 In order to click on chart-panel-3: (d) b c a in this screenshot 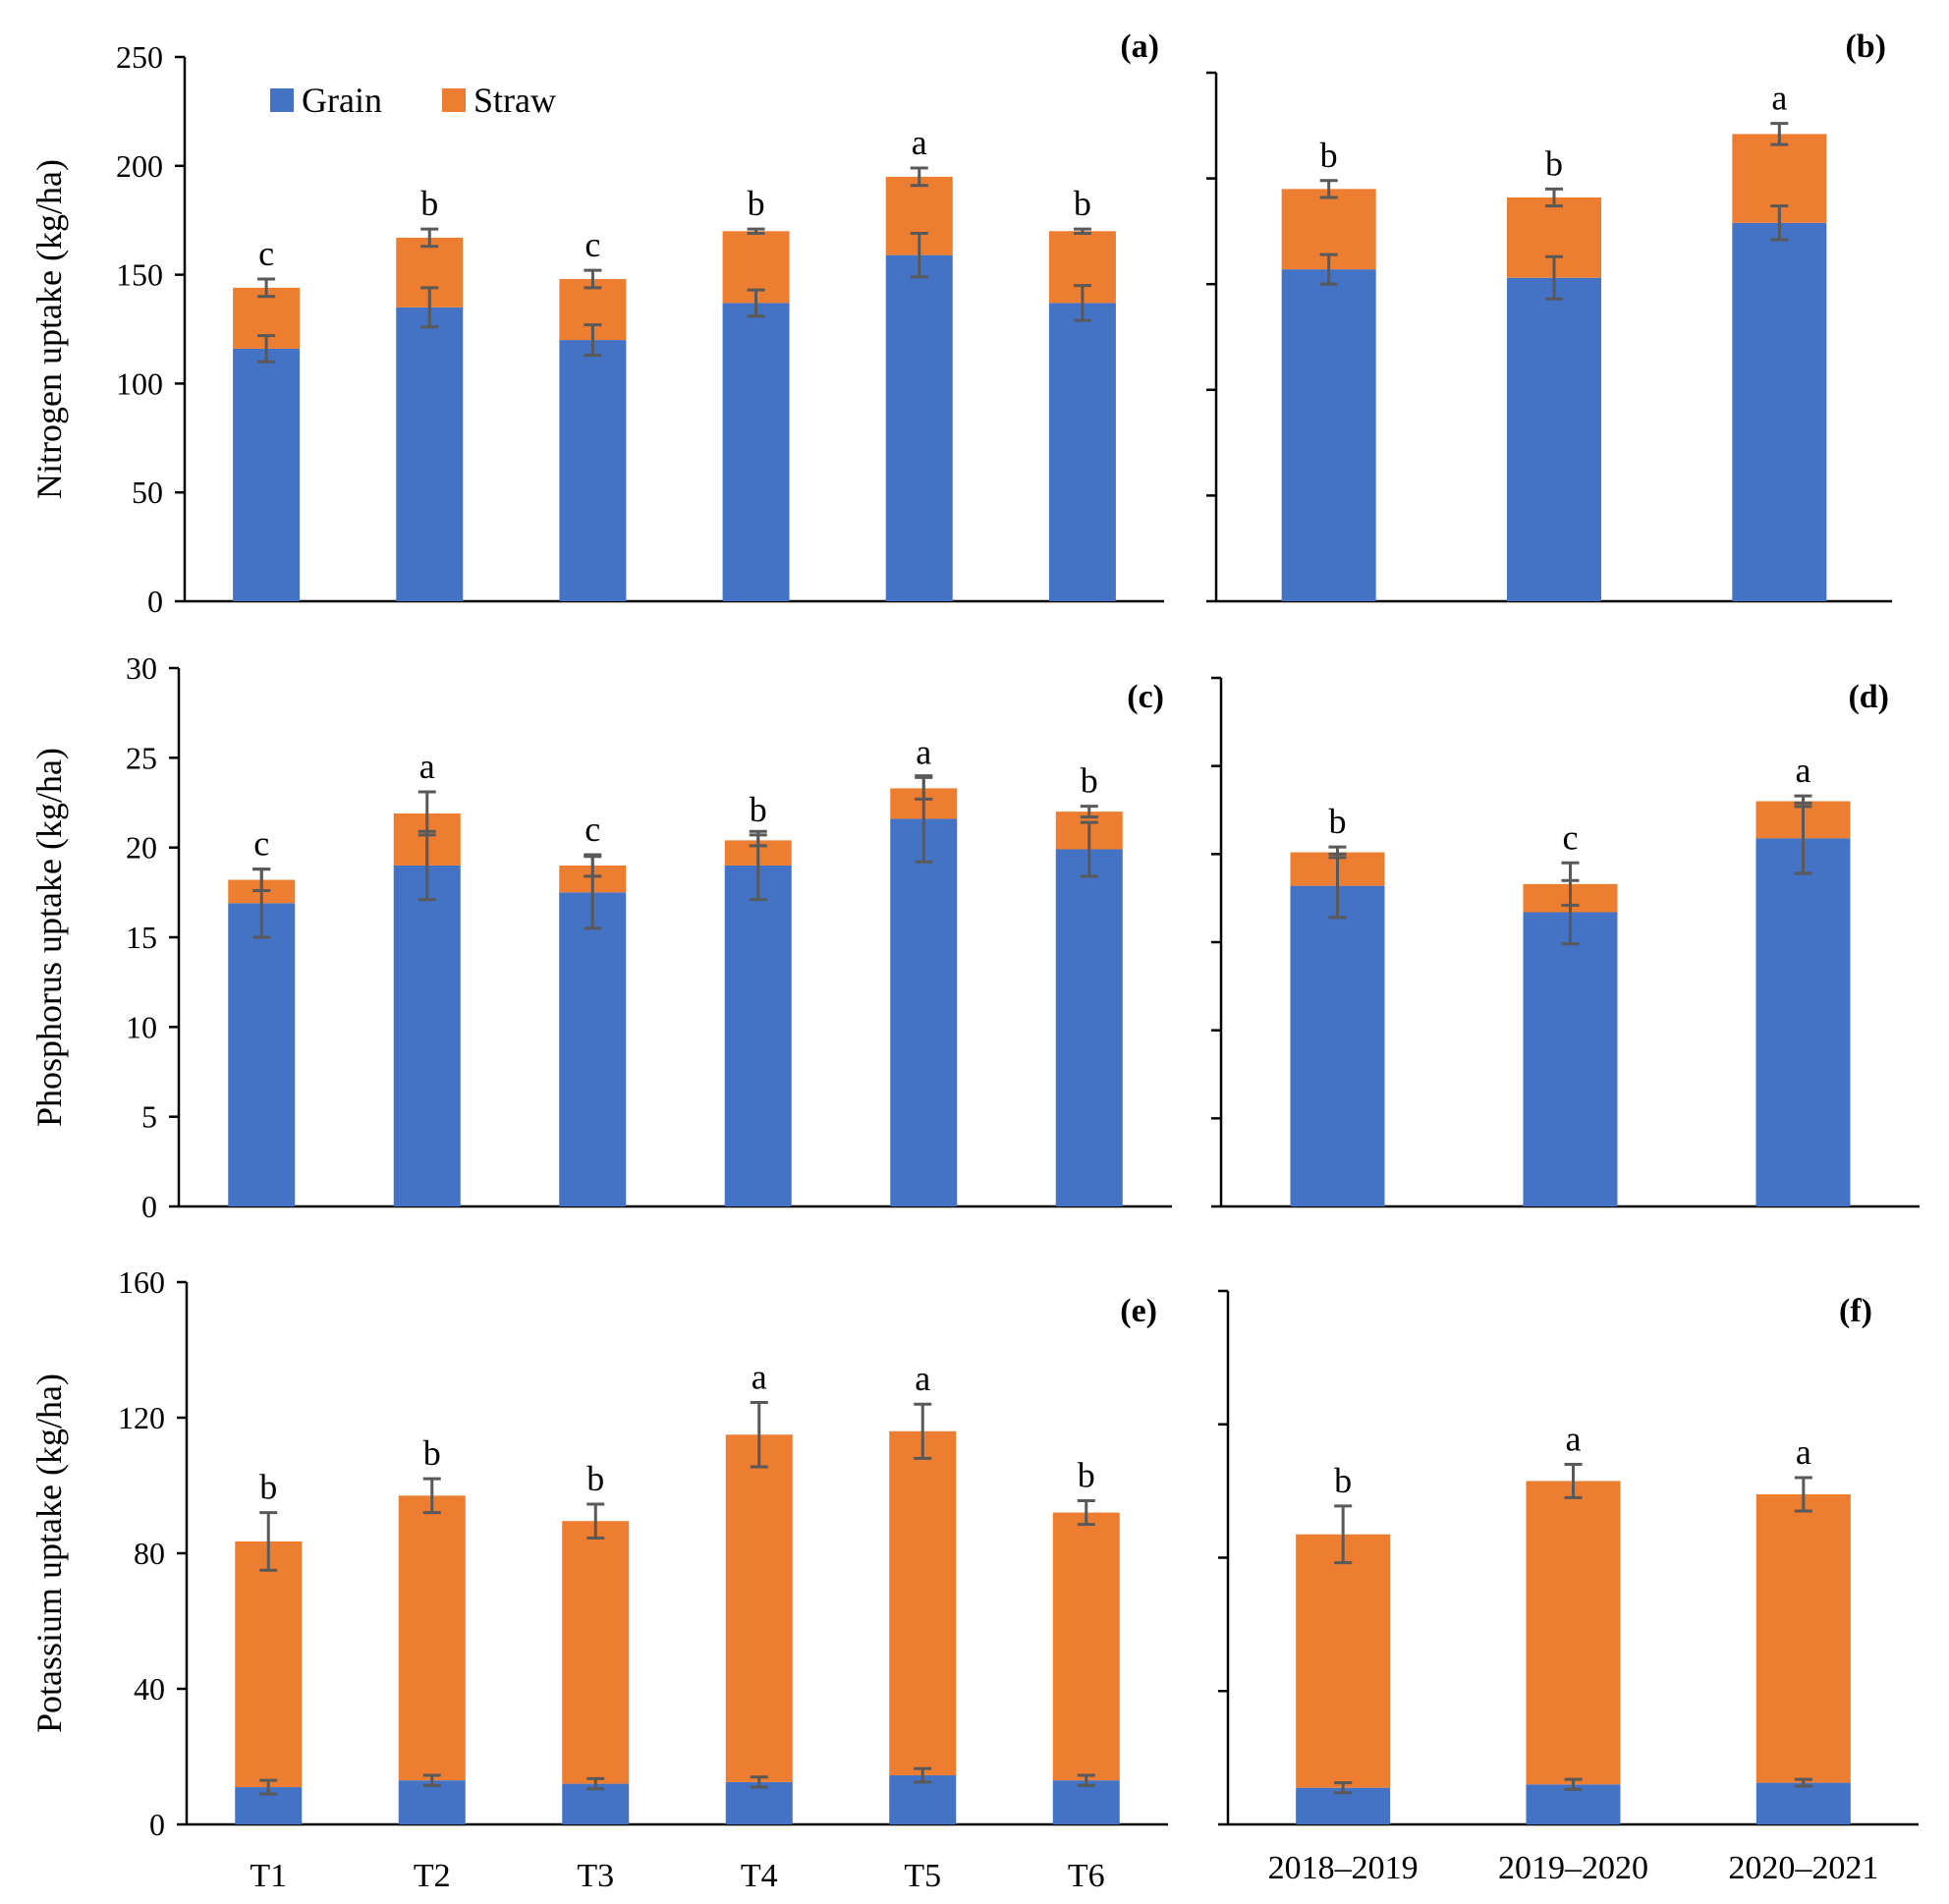, I will do `click(1565, 942)`.